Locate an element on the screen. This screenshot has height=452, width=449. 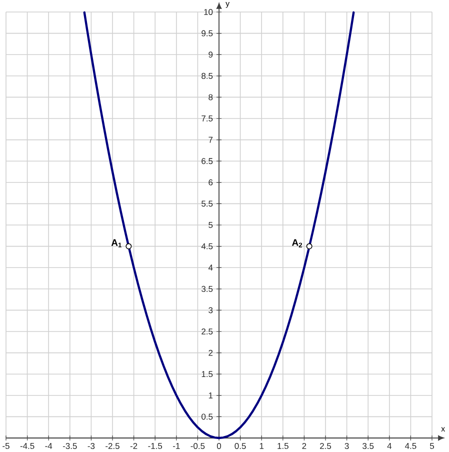
x-tick-label: 0.5 is located at coordinates (240, 446).